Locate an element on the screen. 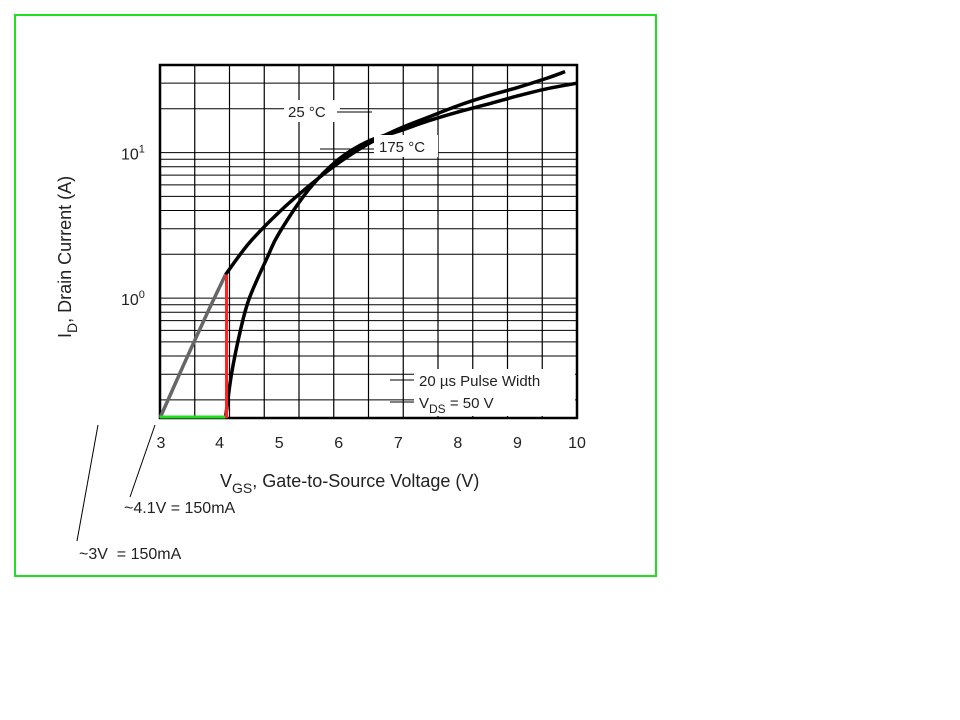 This screenshot has height=720, width=960. series-25c-extension is located at coordinates (193, 346).